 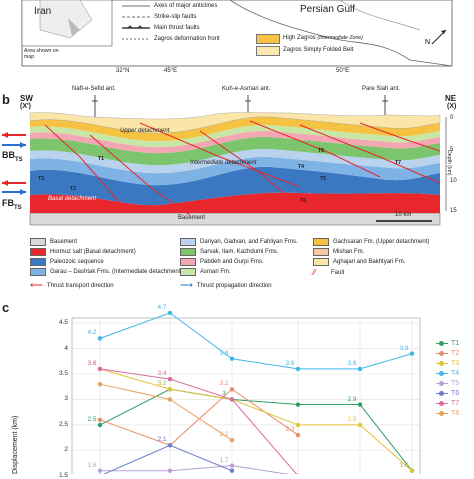 I want to click on legend-item-t6: T6, so click(x=447, y=393).